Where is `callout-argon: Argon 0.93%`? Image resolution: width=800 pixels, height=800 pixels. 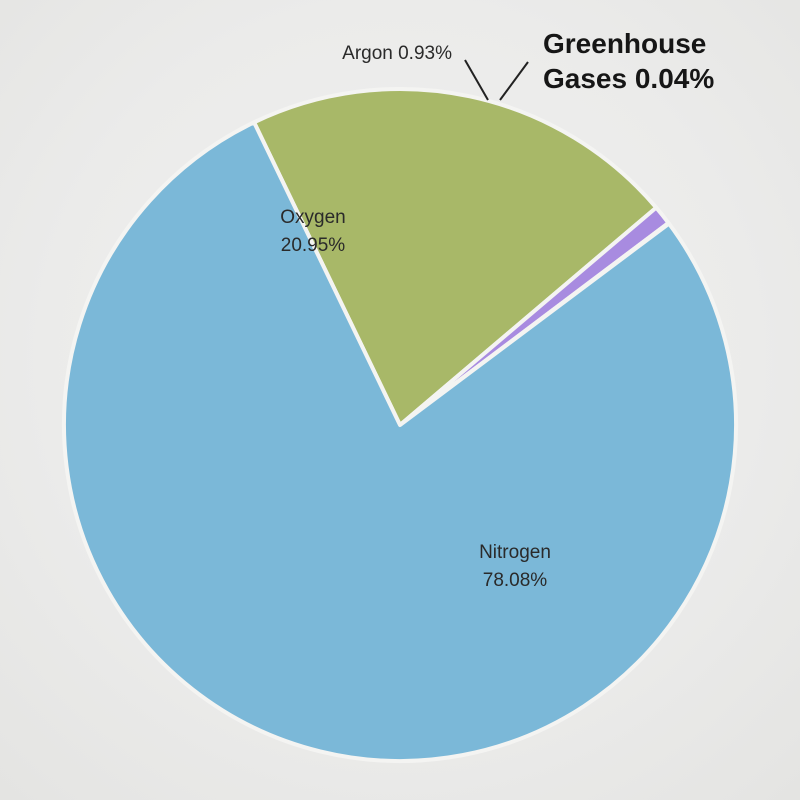 callout-argon: Argon 0.93% is located at coordinates (397, 53).